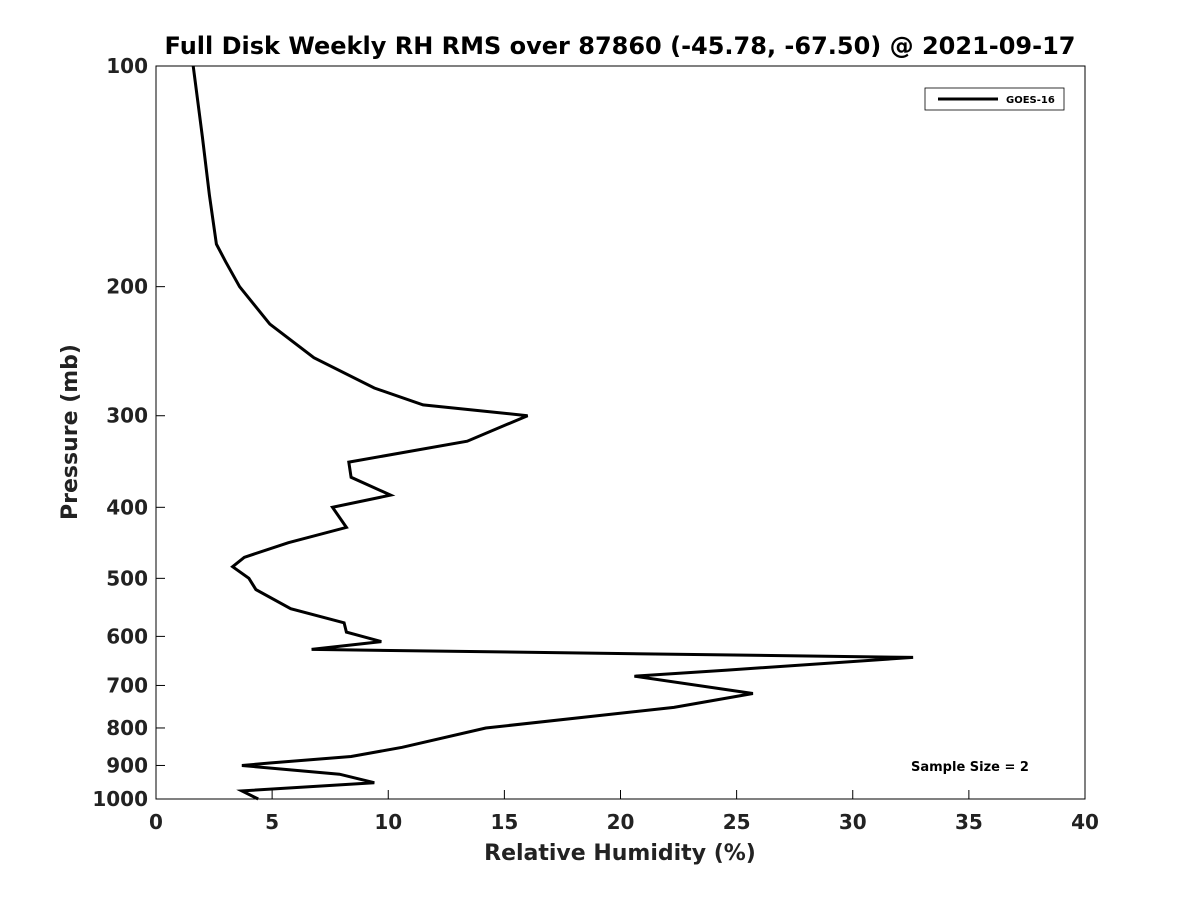  Describe the element at coordinates (1085, 822) in the screenshot. I see `x-tick-label: 40` at that location.